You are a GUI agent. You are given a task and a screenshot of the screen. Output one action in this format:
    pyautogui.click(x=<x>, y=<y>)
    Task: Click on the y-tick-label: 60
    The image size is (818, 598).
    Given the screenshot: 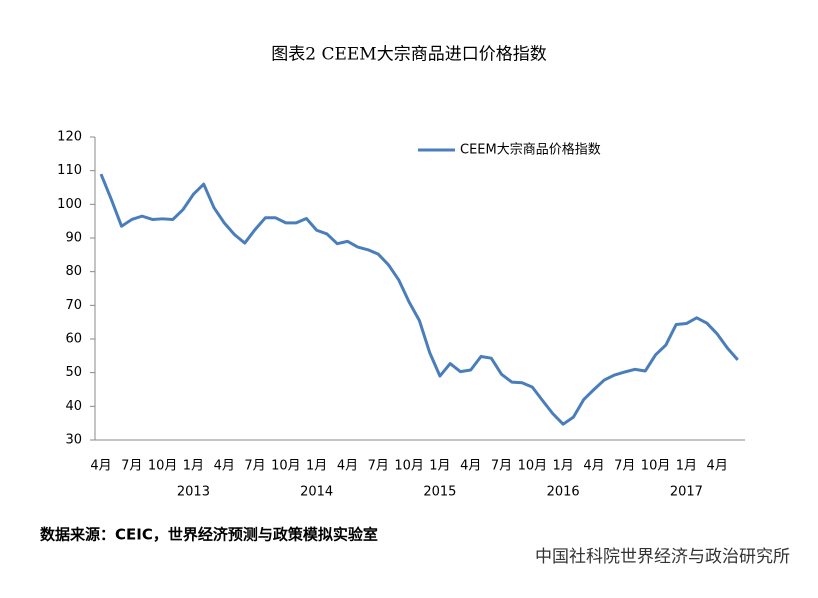 What is the action you would take?
    pyautogui.click(x=73, y=339)
    